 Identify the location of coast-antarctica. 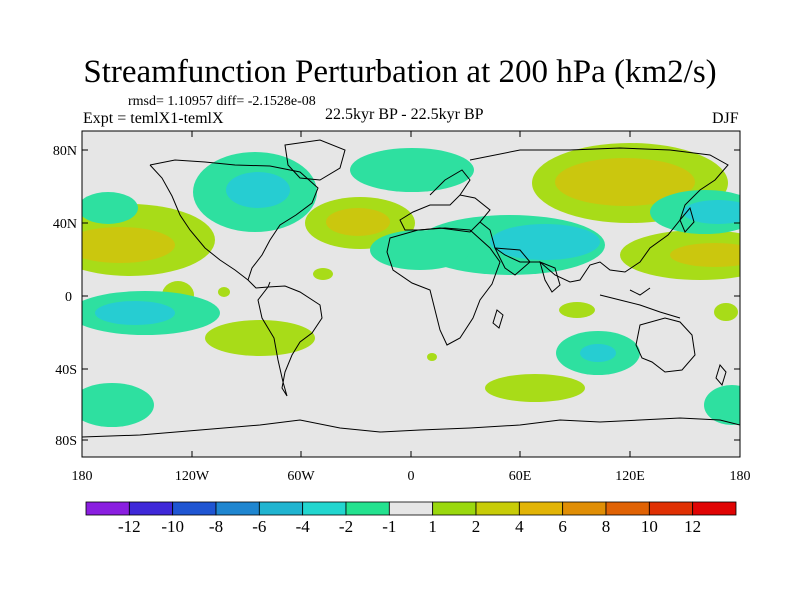
(411, 427).